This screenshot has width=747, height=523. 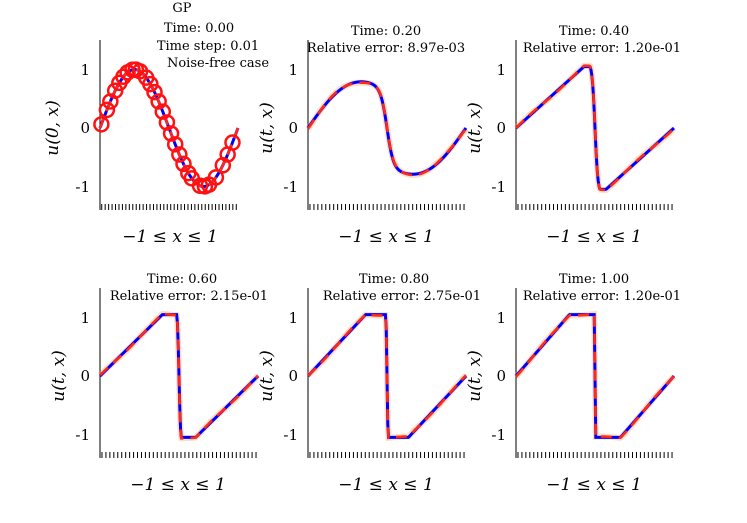 What do you see at coordinates (602, 48) in the screenshot?
I see `panel-3-title-2: Relative error: 1.20e-01` at bounding box center [602, 48].